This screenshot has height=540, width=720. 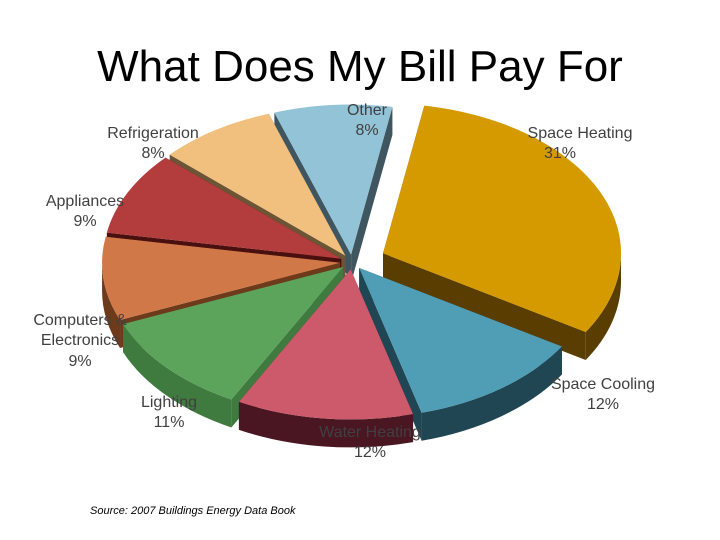 What do you see at coordinates (360, 66) in the screenshot?
I see `chart-title: What Does My Bill Pay For` at bounding box center [360, 66].